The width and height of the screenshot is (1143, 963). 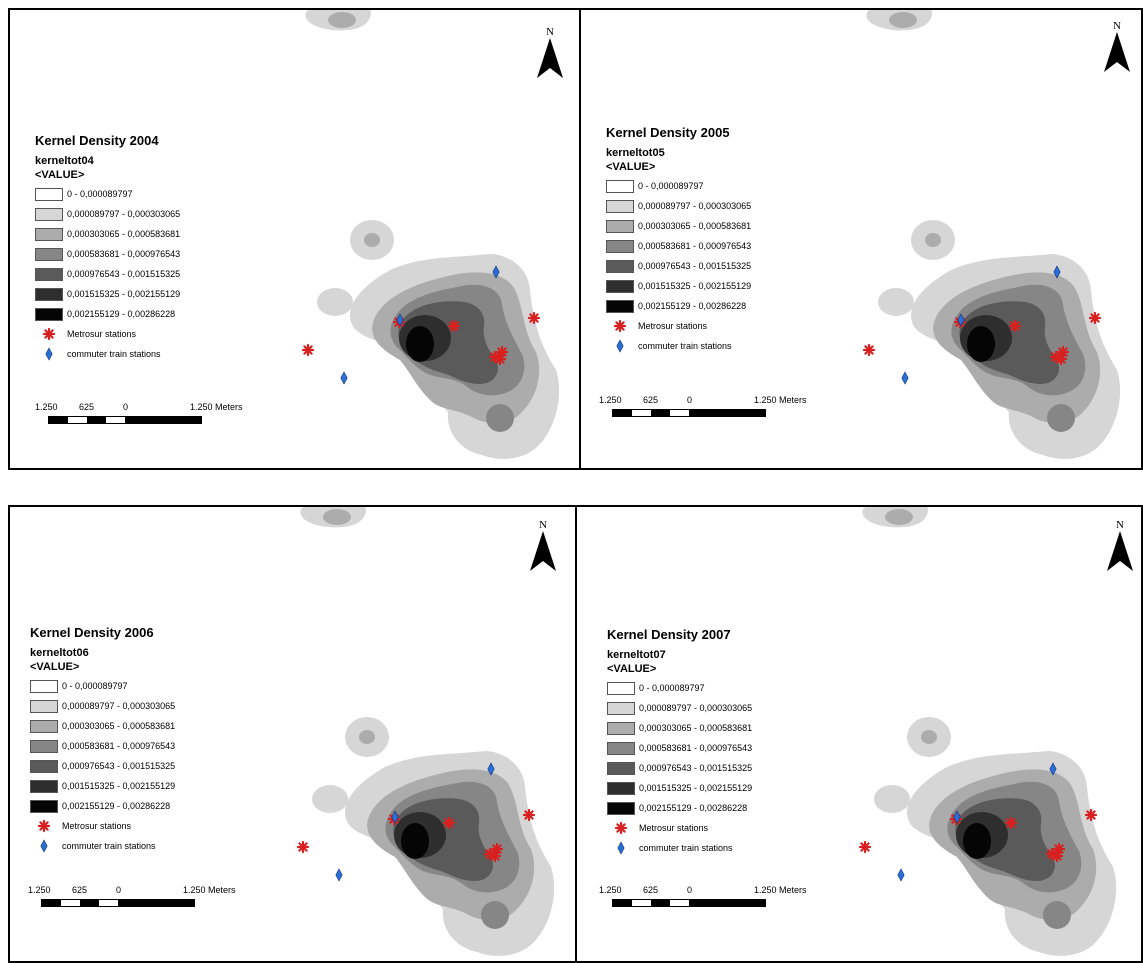 What do you see at coordinates (92, 632) in the screenshot?
I see `legend-title: Kernel Density 2006` at bounding box center [92, 632].